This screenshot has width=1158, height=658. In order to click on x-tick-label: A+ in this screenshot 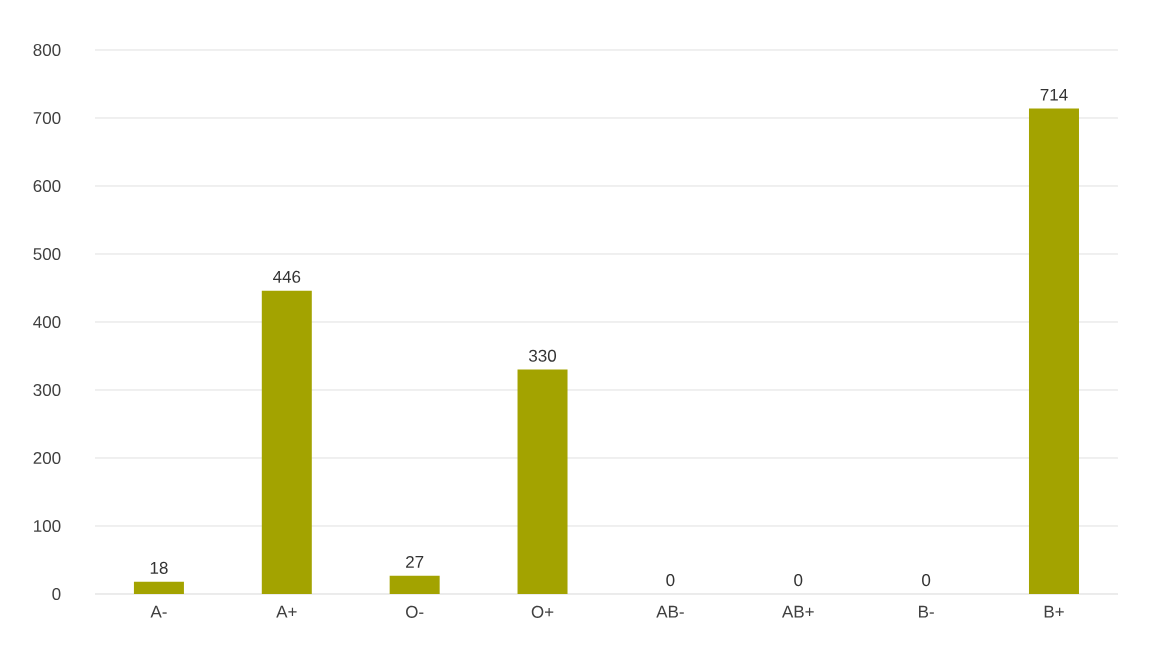, I will do `click(286, 611)`.